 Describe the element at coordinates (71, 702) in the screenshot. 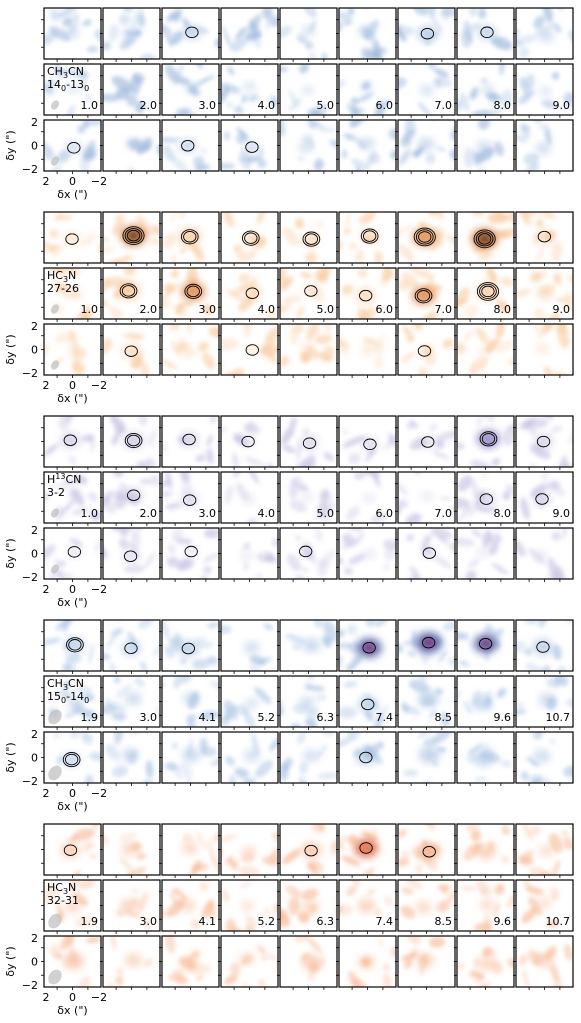

I see `channel-panel: 1.9` at that location.